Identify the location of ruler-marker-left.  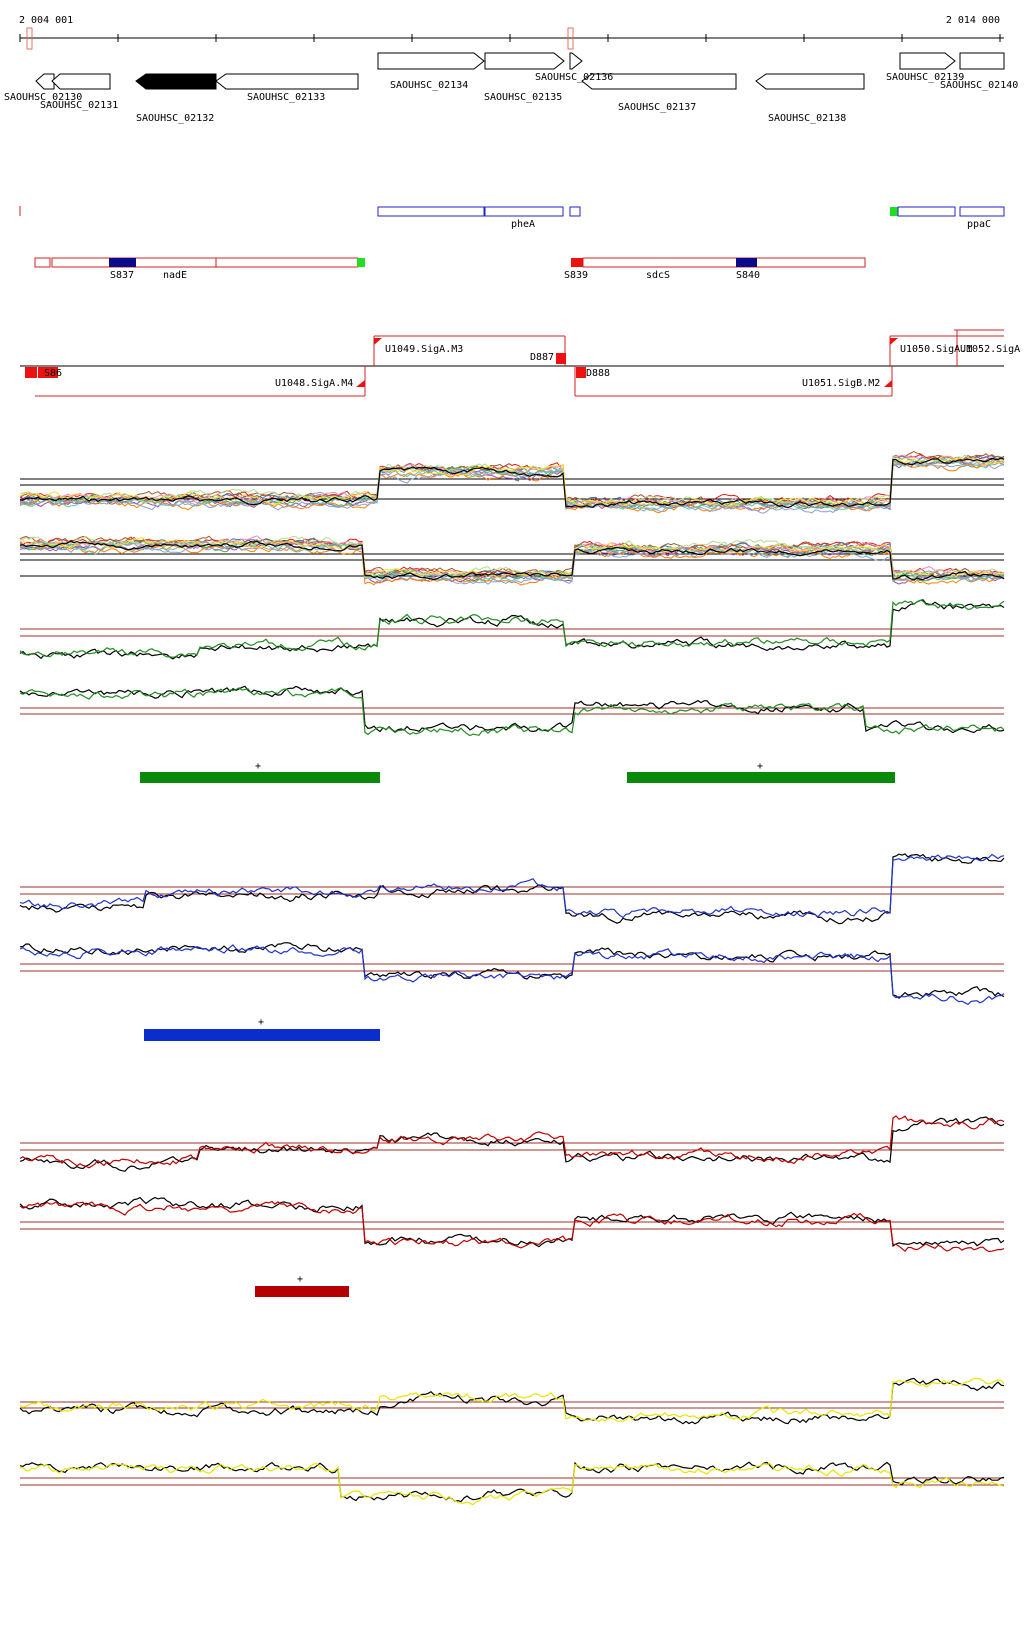
(29, 38).